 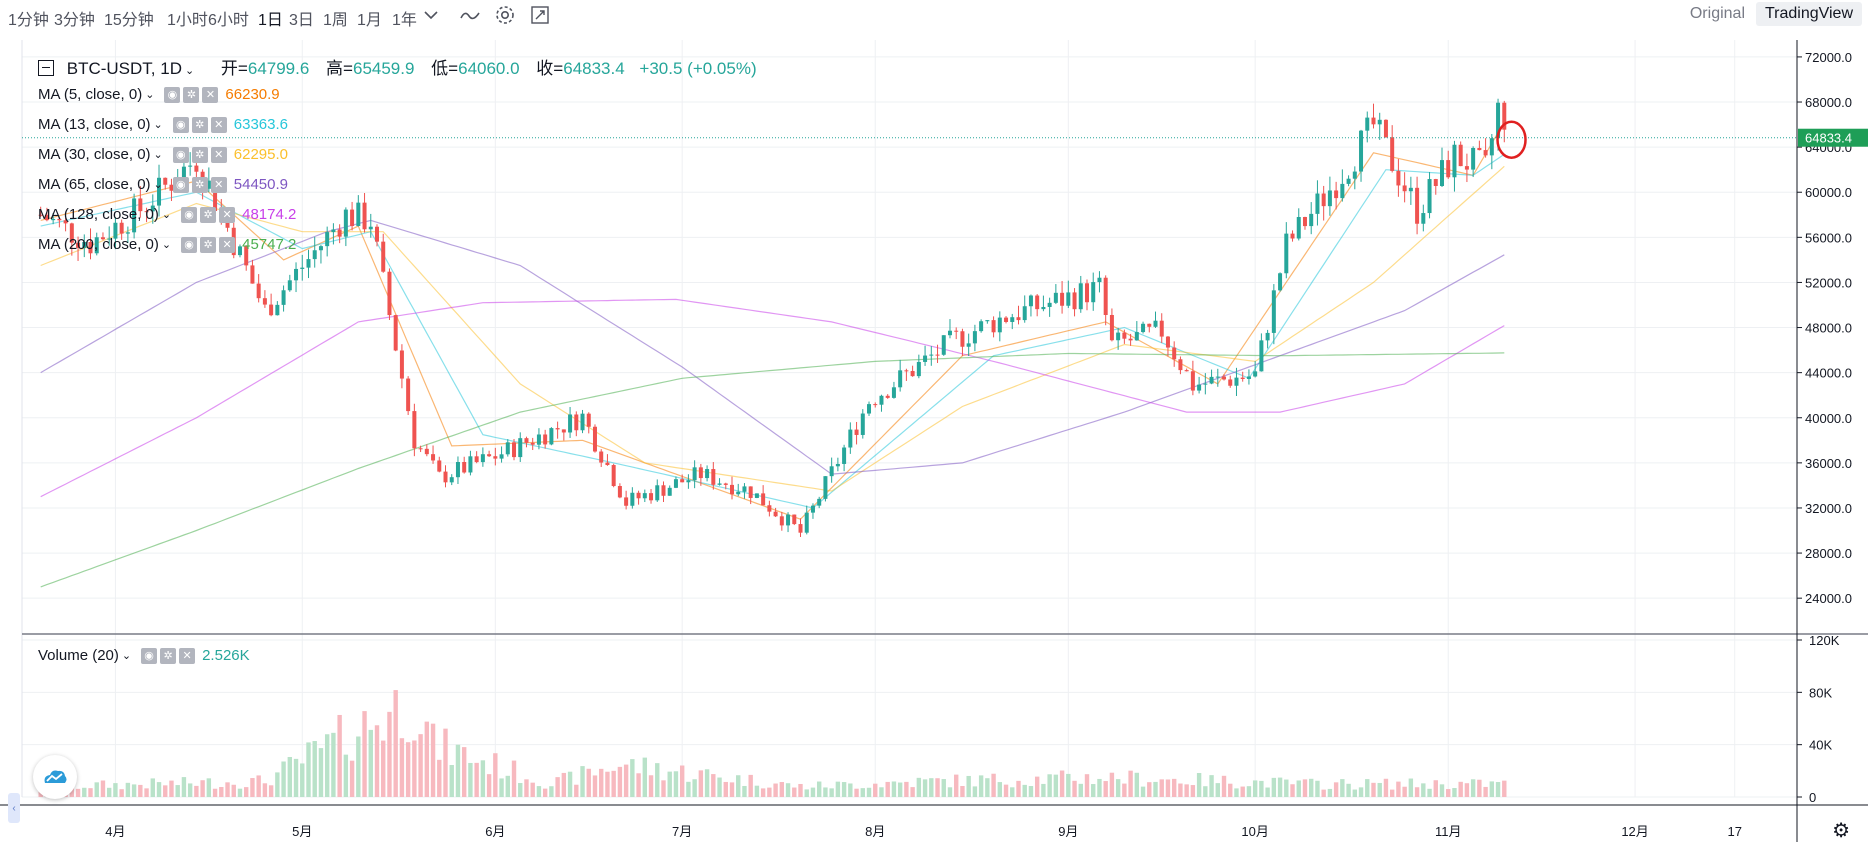 I want to click on interval-1: 3分钟, so click(x=74, y=20).